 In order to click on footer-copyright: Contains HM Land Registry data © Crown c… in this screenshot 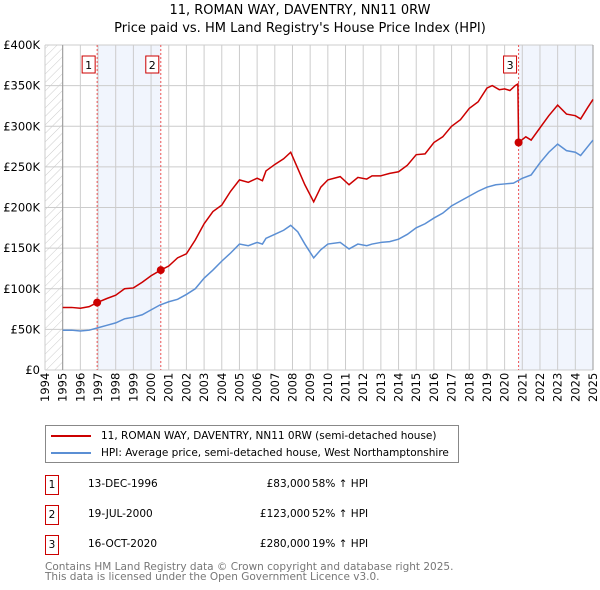, I will do `click(249, 567)`.